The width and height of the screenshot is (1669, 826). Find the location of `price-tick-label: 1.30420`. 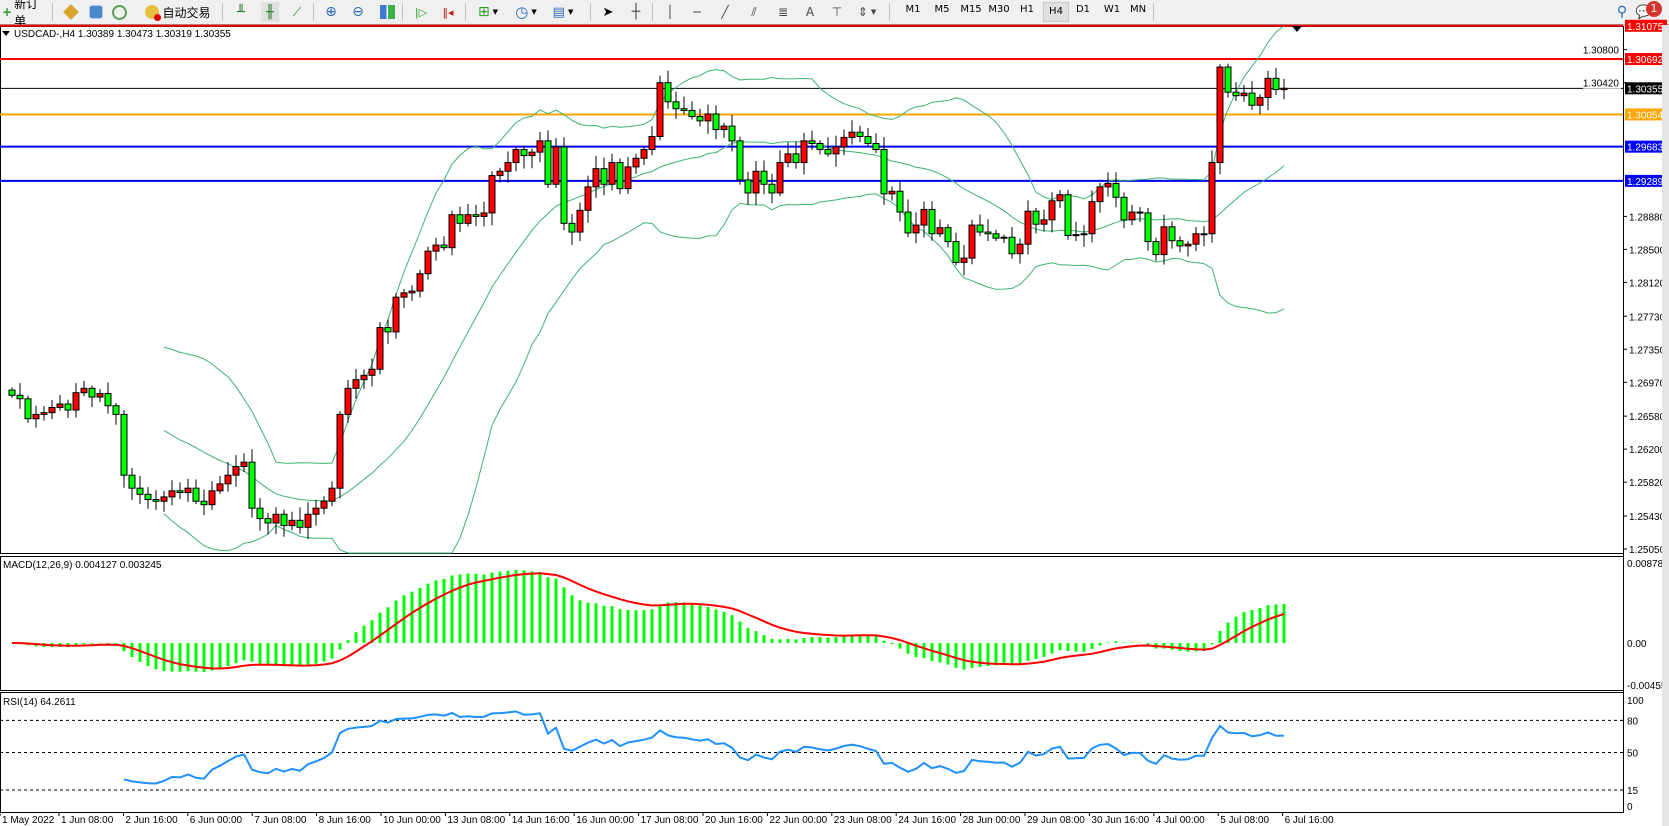

price-tick-label: 1.30420 is located at coordinates (1601, 84).